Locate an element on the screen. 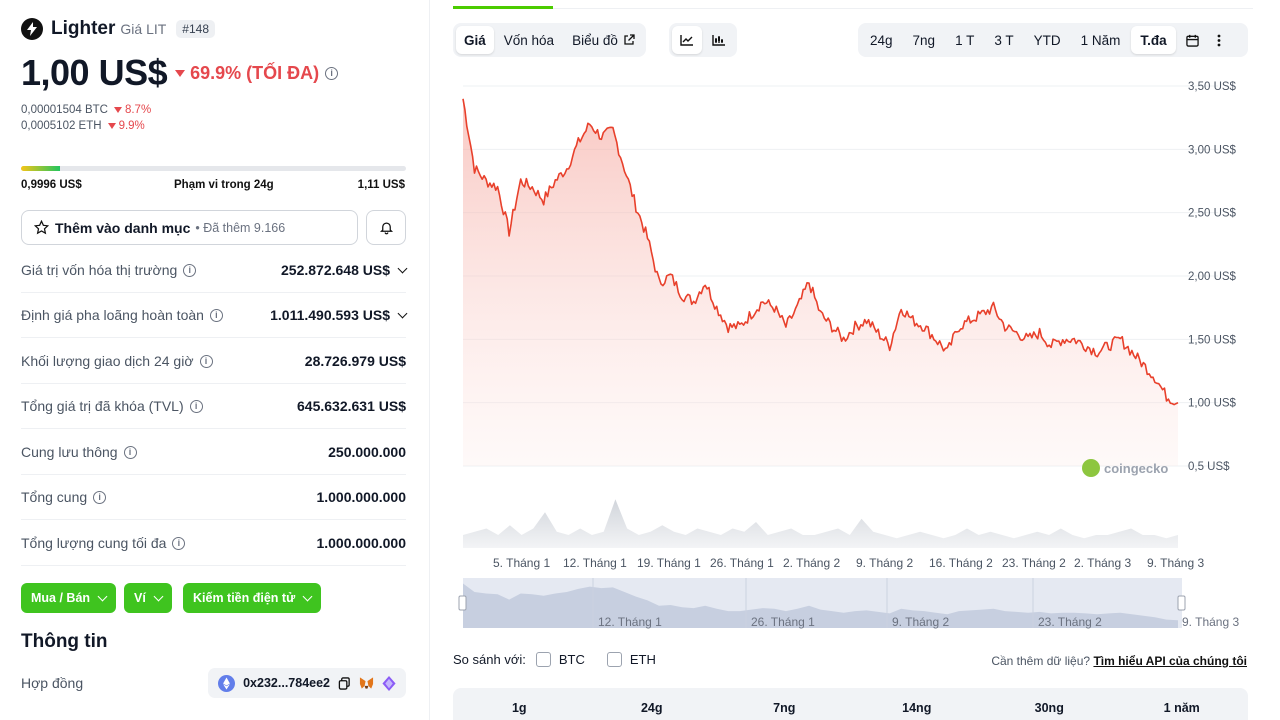 The width and height of the screenshot is (1280, 720). navigator-label: 26. Tháng 1 is located at coordinates (783, 622).